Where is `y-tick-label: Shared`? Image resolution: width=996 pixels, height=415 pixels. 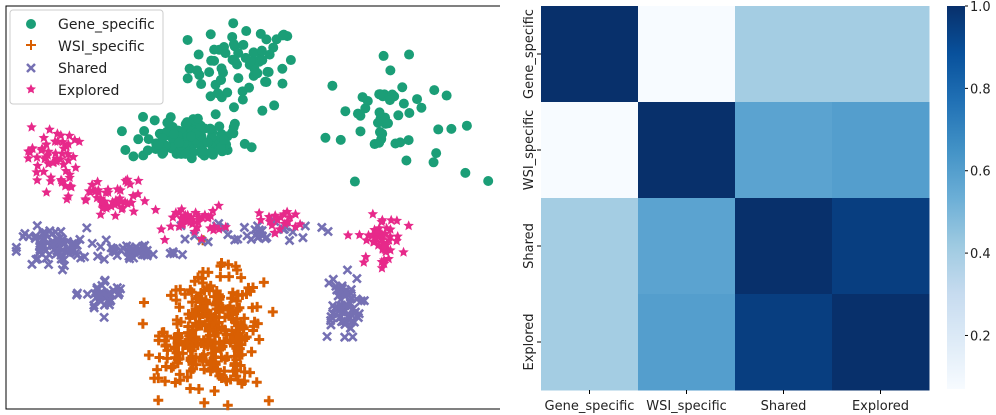 y-tick-label: Shared is located at coordinates (529, 246).